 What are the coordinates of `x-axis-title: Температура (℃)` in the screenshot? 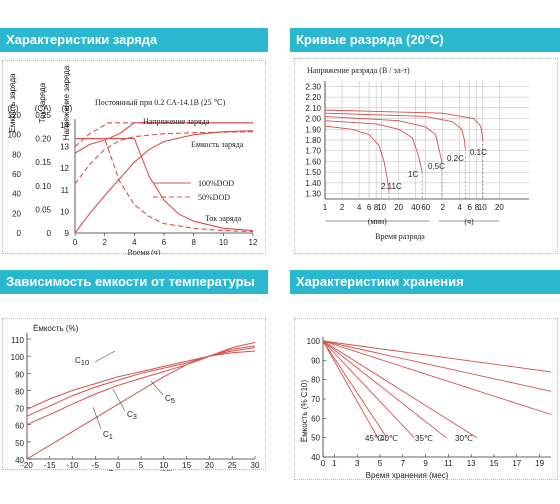 It's located at (141, 470).